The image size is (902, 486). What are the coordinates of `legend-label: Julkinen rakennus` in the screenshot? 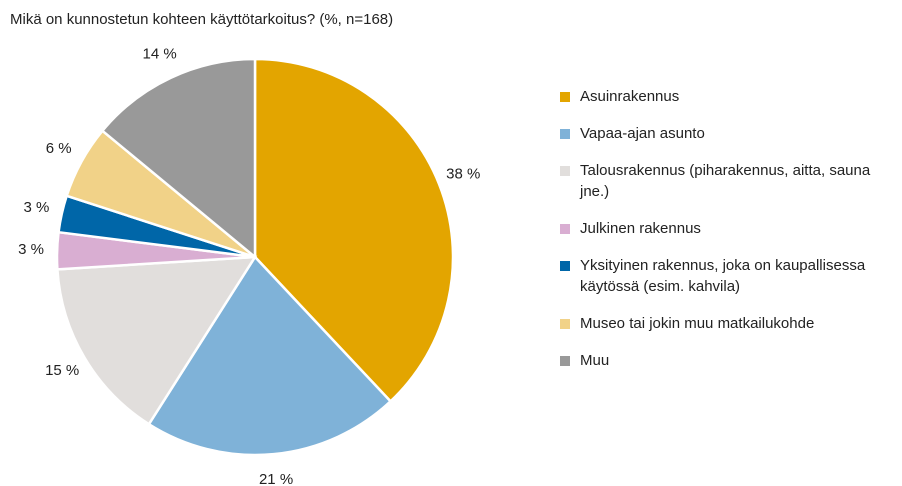 It's located at (640, 228).